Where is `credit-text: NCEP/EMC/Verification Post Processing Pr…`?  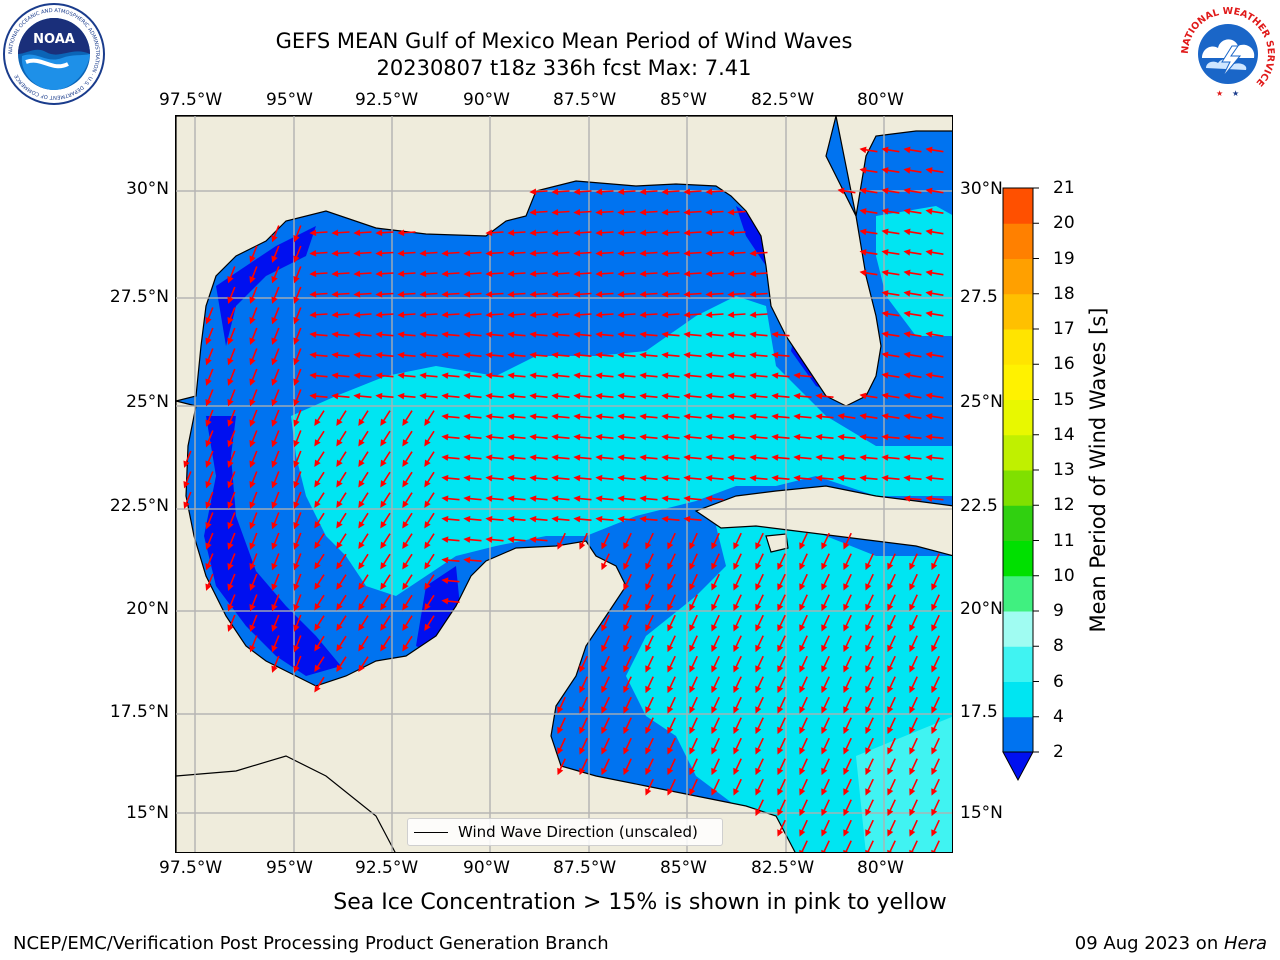 credit-text: NCEP/EMC/Verification Post Processing Pr… is located at coordinates (311, 943).